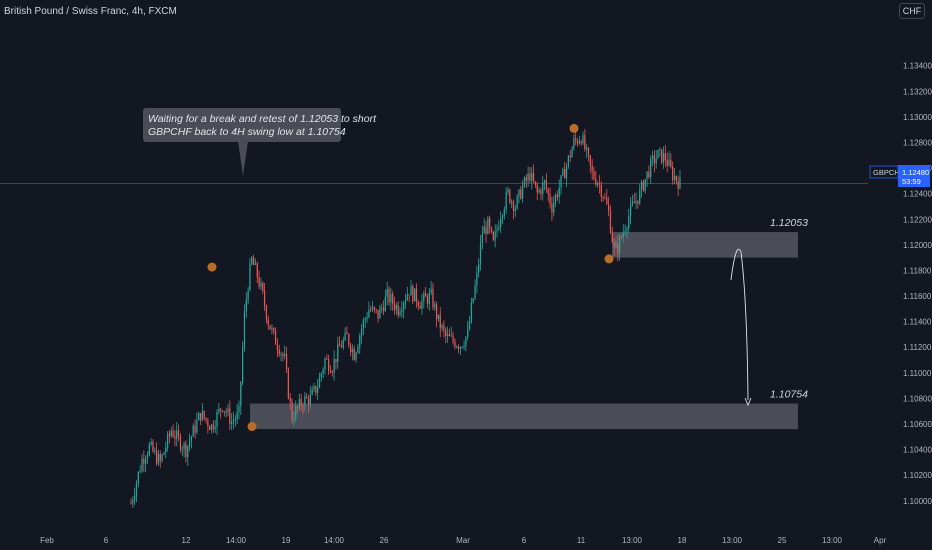 This screenshot has width=932, height=550. Describe the element at coordinates (912, 11) in the screenshot. I see `currency-button: CHF` at that location.